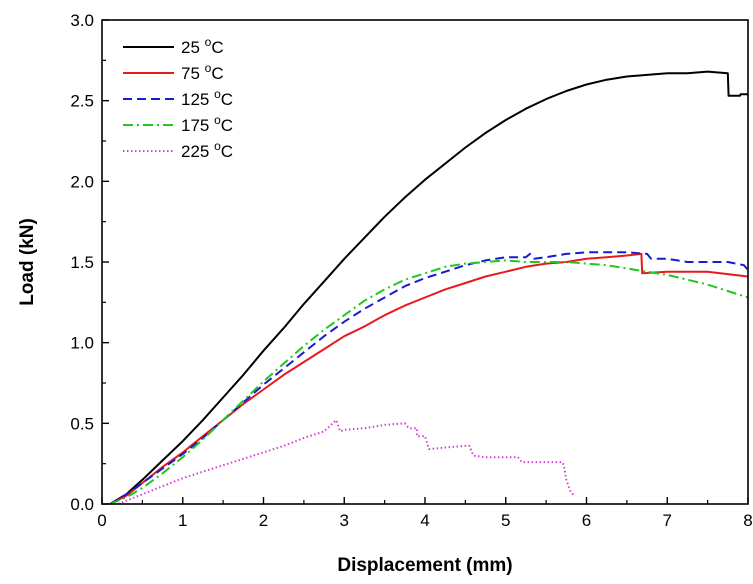  Describe the element at coordinates (197, 125) in the screenshot. I see `legend-value: 175` at that location.